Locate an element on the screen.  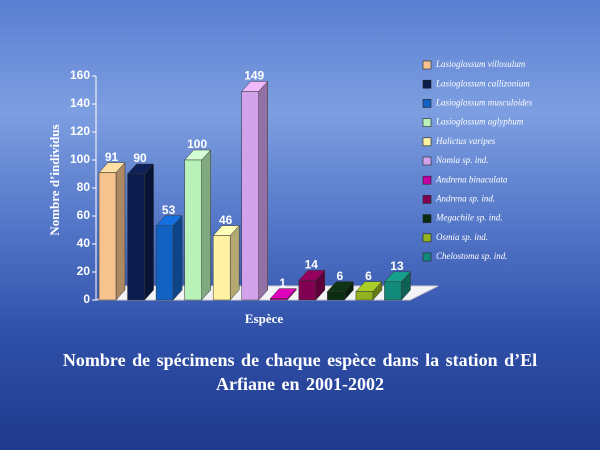
y-tick-label: 80 is located at coordinates (84, 187).